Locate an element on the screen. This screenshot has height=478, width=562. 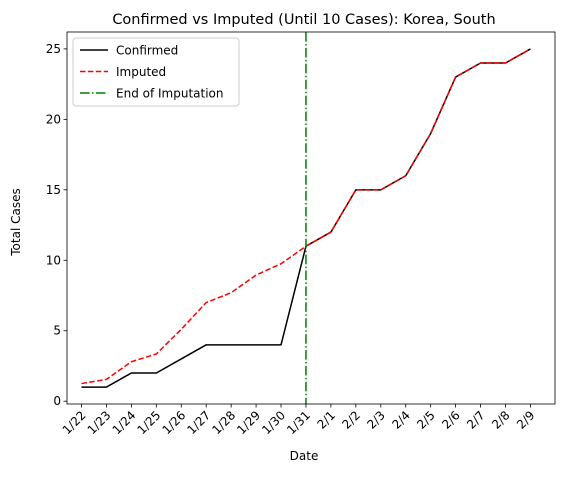
y-tick-label: 5 is located at coordinates (57, 331).